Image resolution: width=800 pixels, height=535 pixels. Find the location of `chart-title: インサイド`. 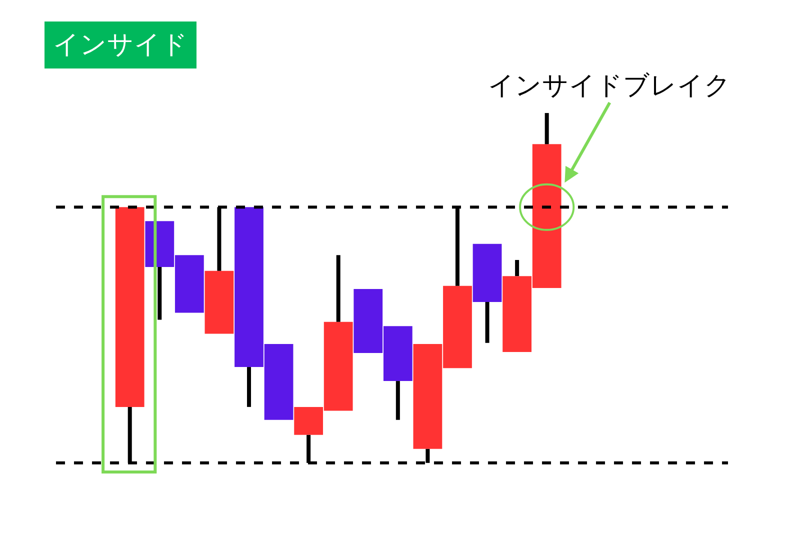

chart-title: インサイド is located at coordinates (120, 45).